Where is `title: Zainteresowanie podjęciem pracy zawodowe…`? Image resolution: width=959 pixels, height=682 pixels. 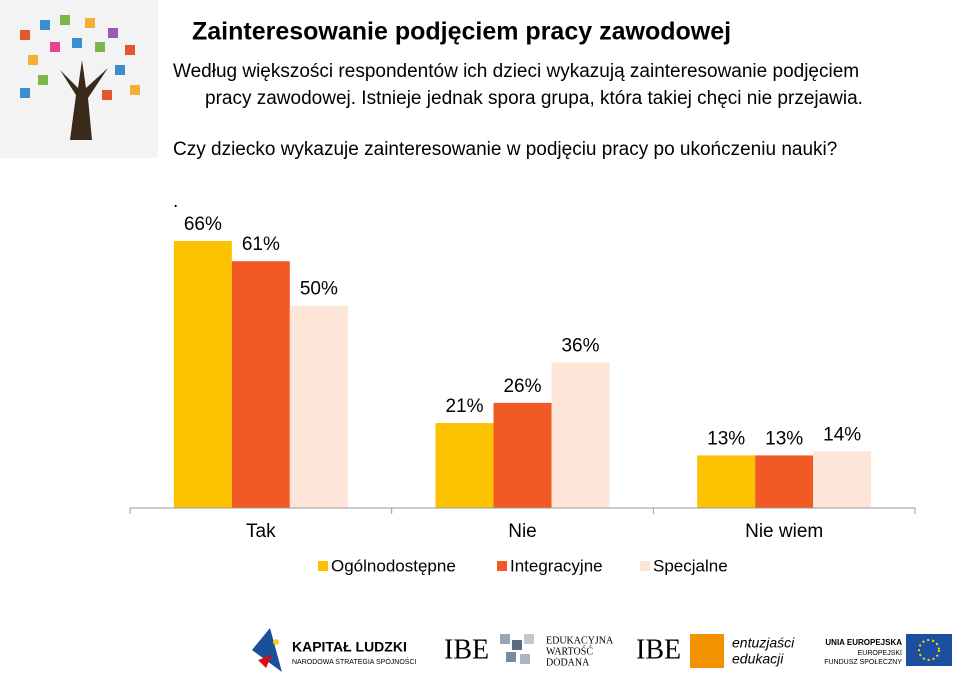
title: Zainteresowanie podjęciem pracy zawodowe… is located at coordinates (461, 32).